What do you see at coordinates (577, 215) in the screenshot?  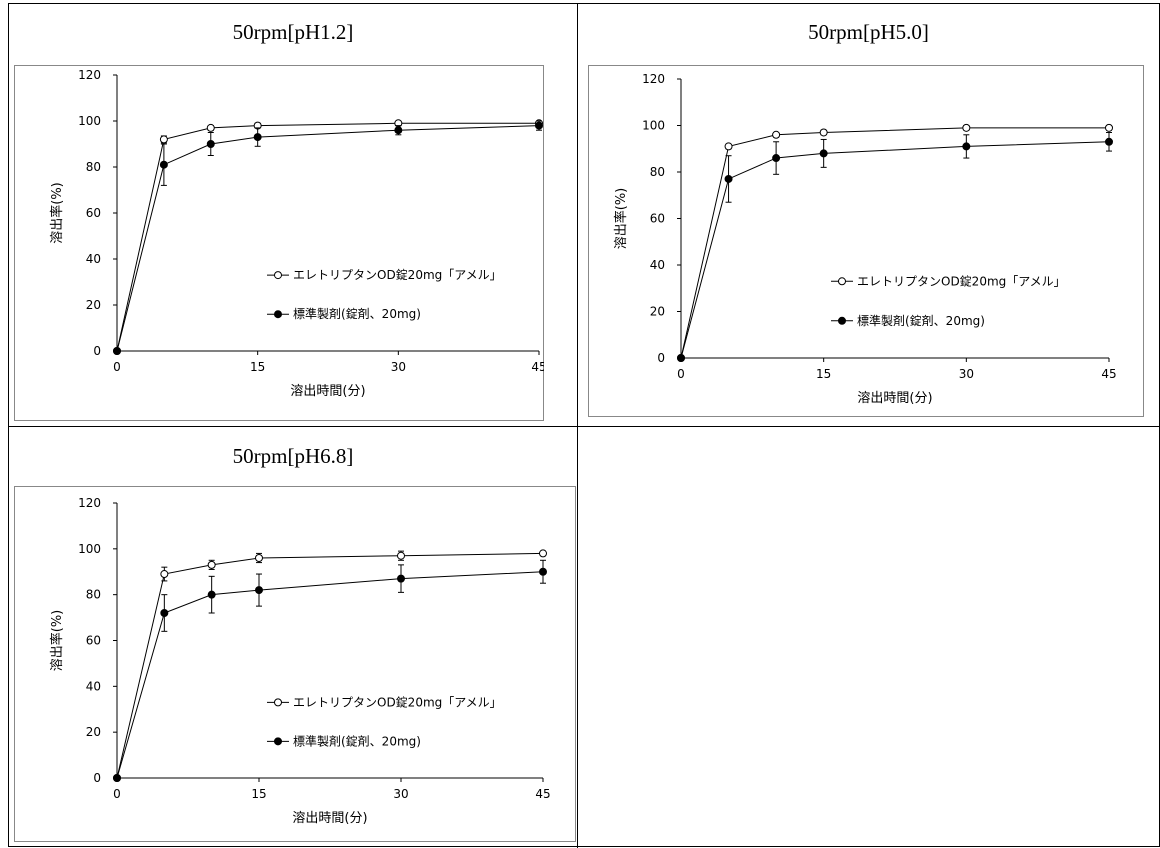 I see `cell-divider-vertical` at bounding box center [577, 215].